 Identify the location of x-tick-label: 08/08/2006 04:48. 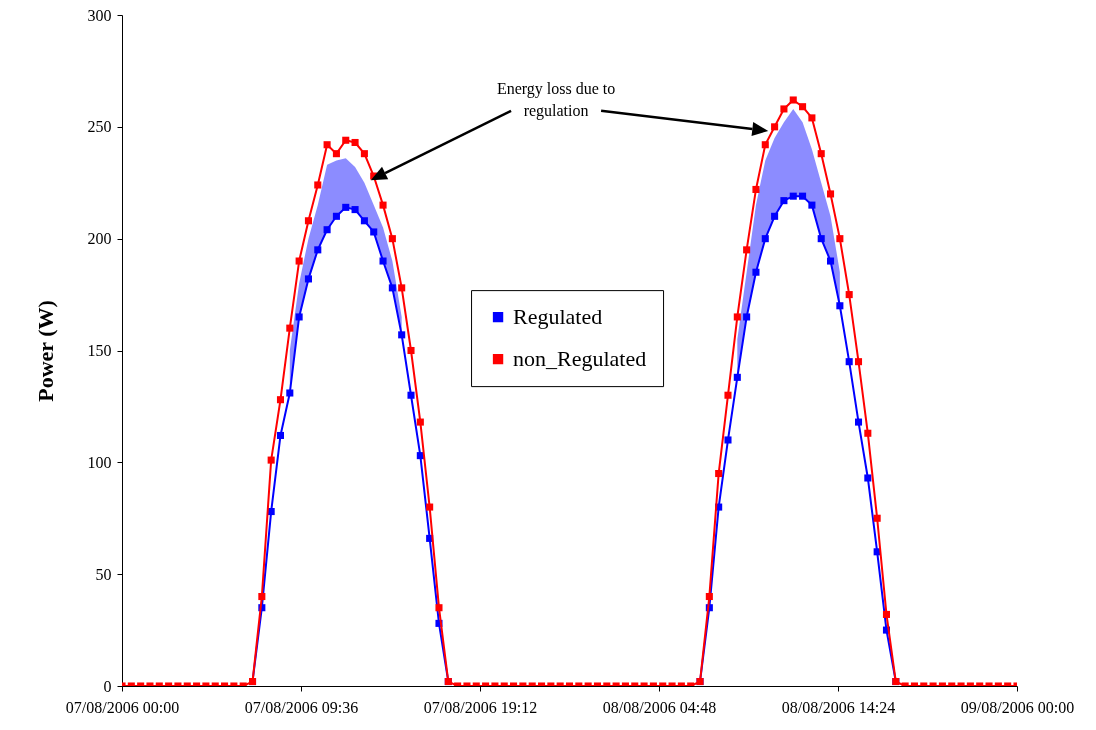
(659, 707).